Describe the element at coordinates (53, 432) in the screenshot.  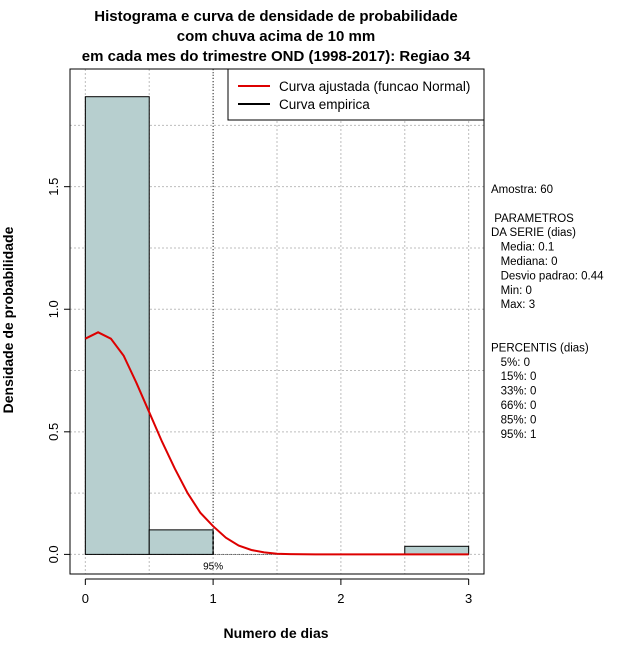
I see `y-tick-label-1: 0.5` at that location.